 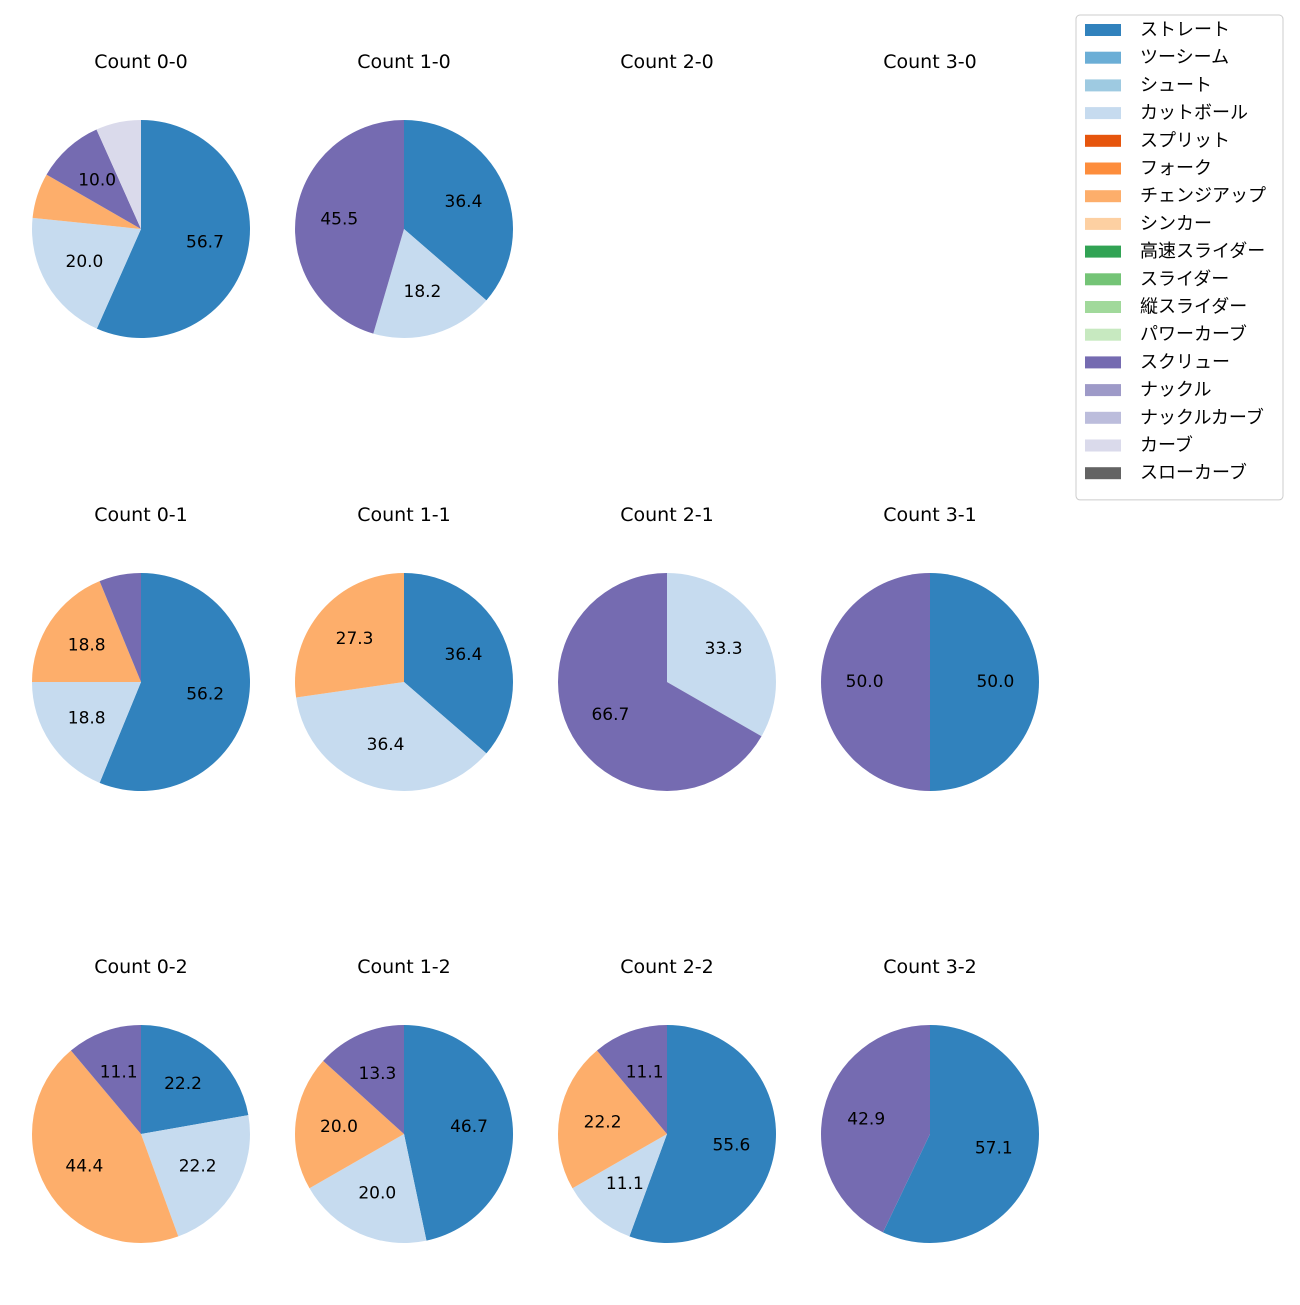 What do you see at coordinates (404, 515) in the screenshot?
I see `pie-title: Count 1-1` at bounding box center [404, 515].